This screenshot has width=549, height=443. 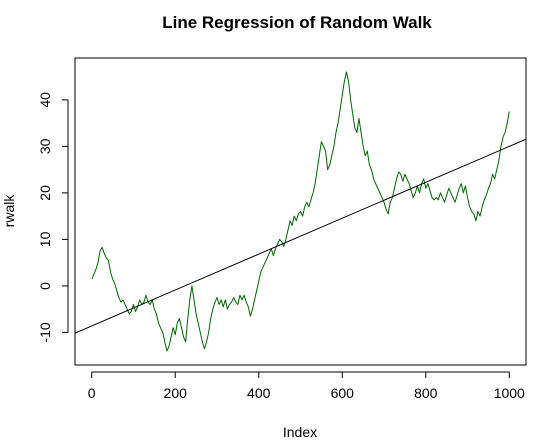 What do you see at coordinates (53, 217) in the screenshot?
I see `y-axis: -10 0 10 20 30 40` at bounding box center [53, 217].